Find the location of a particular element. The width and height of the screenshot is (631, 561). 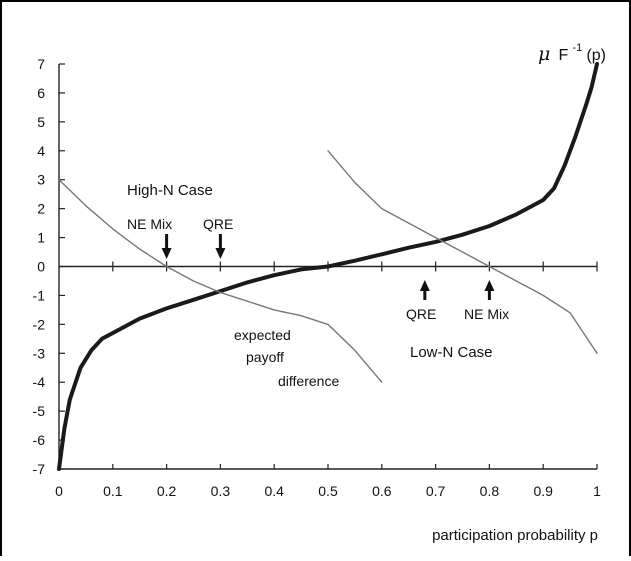

y-tick-label: 1 is located at coordinates (41, 238).